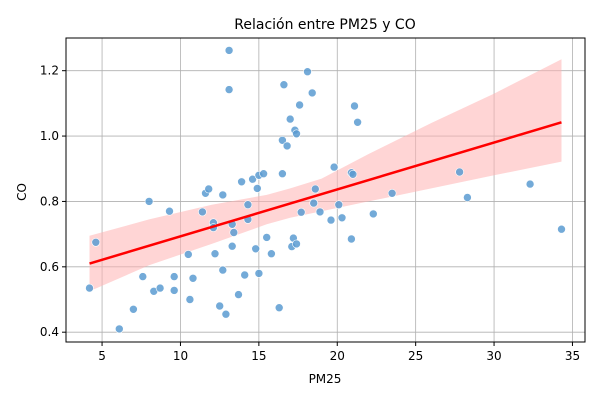 Image resolution: width=600 pixels, height=400 pixels. What do you see at coordinates (22, 192) in the screenshot?
I see `y-axis-label: CO` at bounding box center [22, 192].